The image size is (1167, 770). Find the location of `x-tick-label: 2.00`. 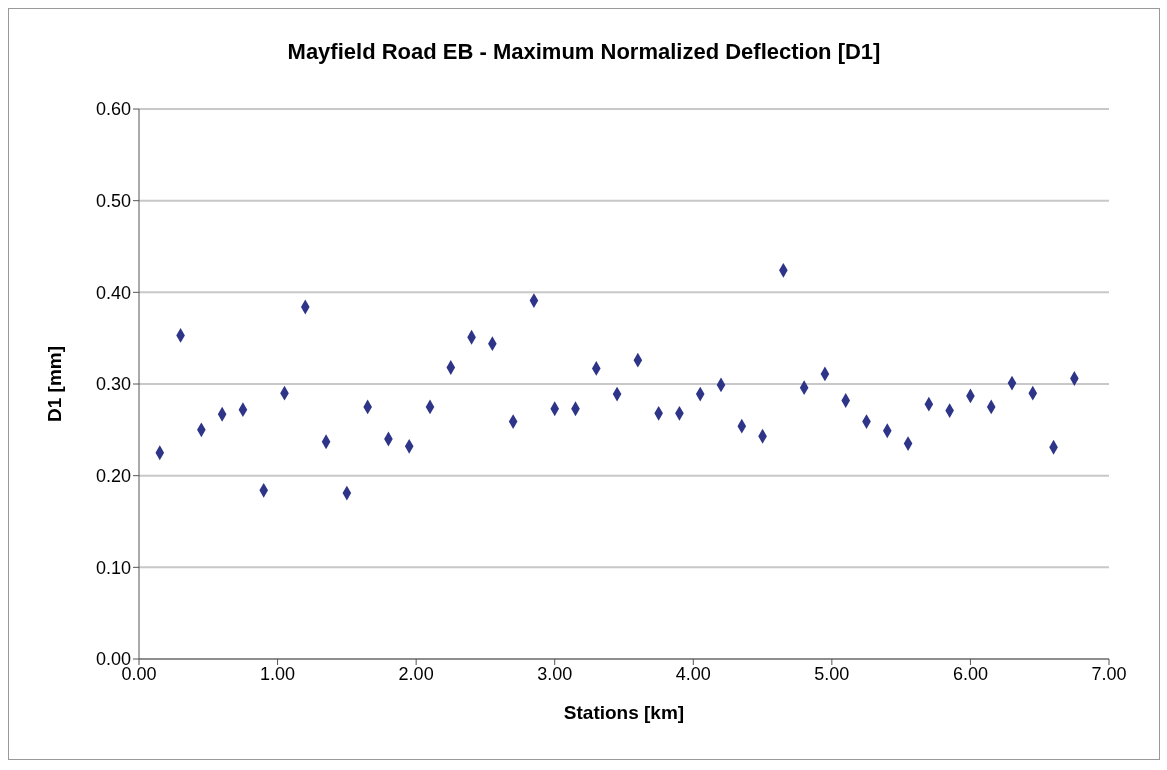

x-tick-label: 2.00 is located at coordinates (416, 673).